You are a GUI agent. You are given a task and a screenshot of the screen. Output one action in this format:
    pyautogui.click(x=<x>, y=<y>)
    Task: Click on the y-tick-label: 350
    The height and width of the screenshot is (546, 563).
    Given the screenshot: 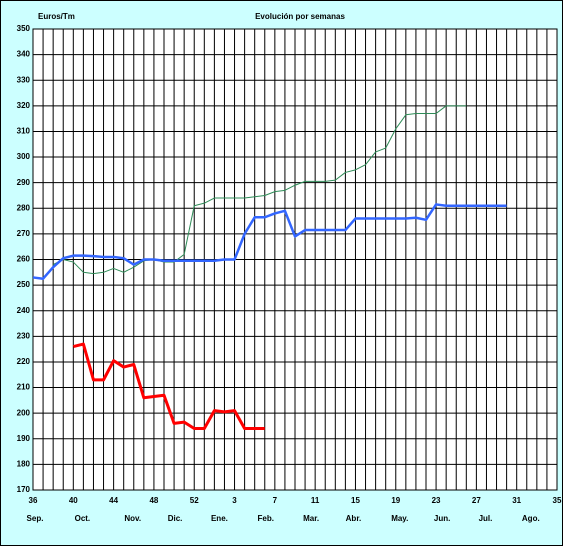 What is the action you would take?
    pyautogui.click(x=24, y=28)
    